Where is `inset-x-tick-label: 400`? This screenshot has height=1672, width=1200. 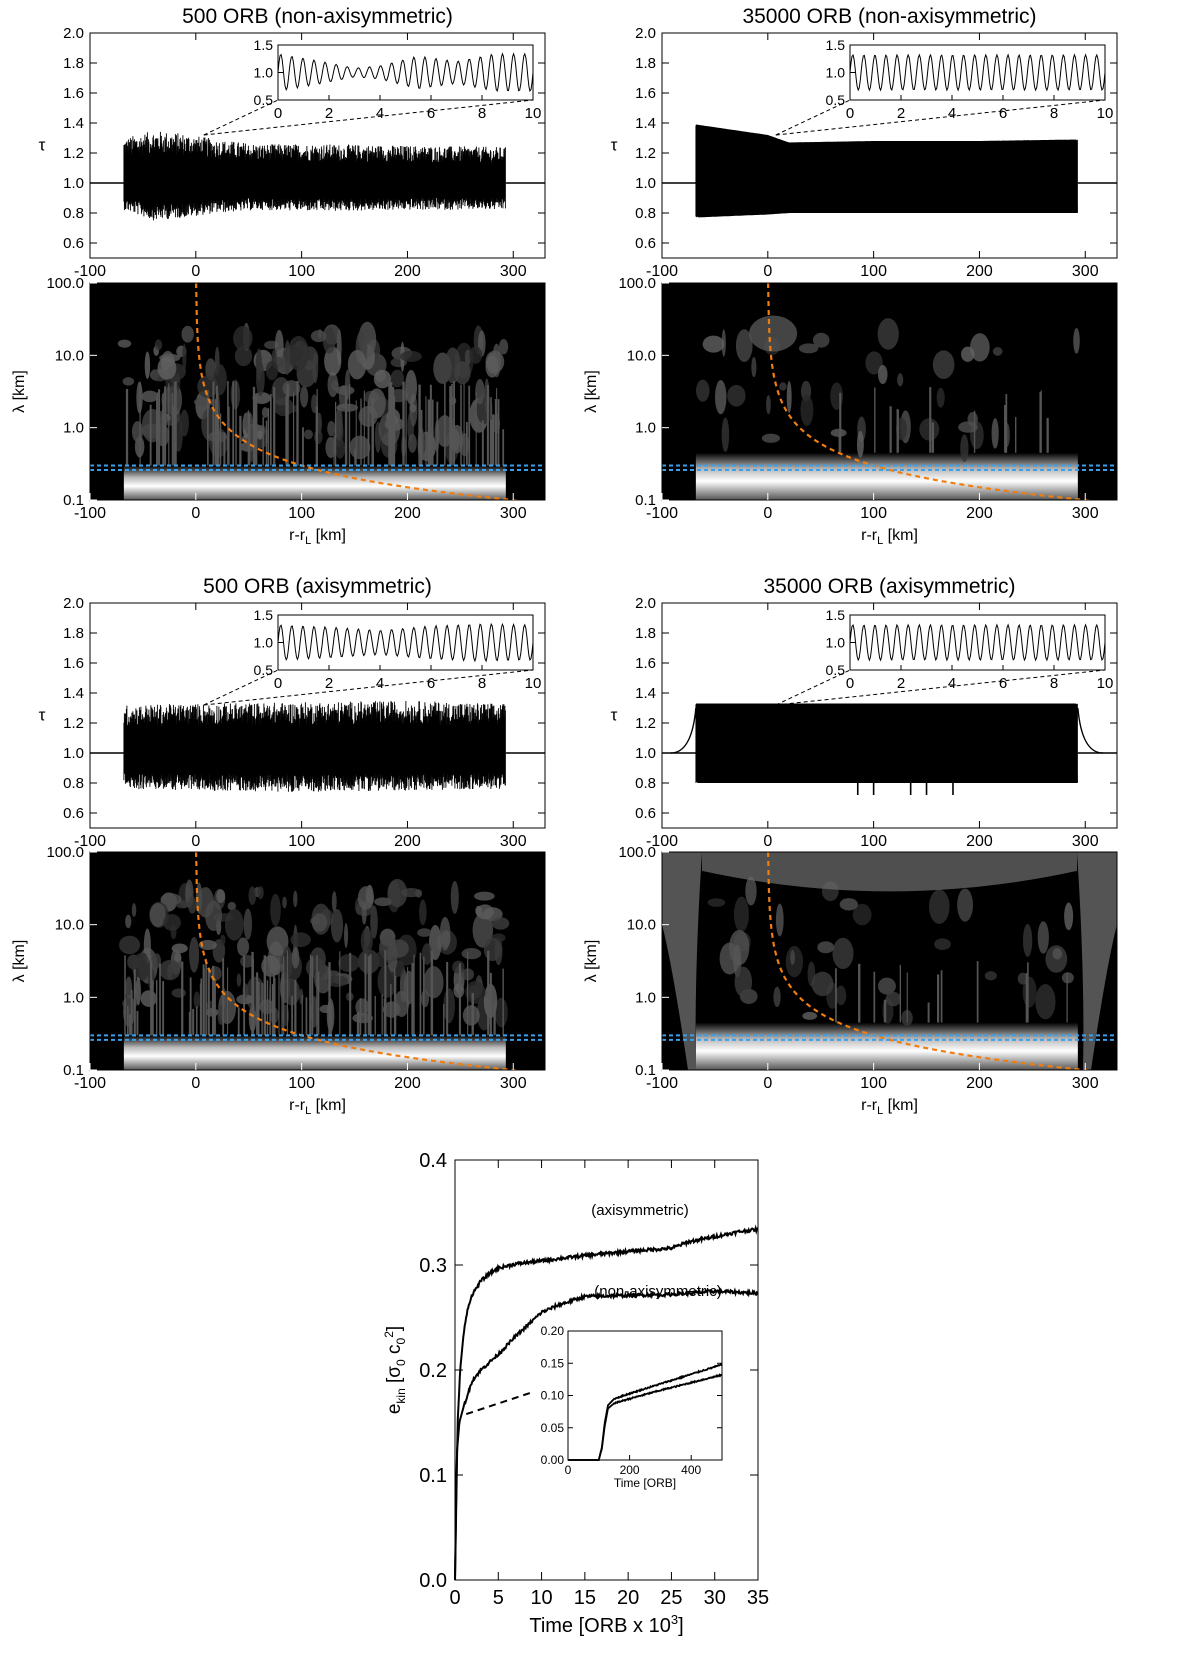 inset-x-tick-label: 400 is located at coordinates (691, 1470).